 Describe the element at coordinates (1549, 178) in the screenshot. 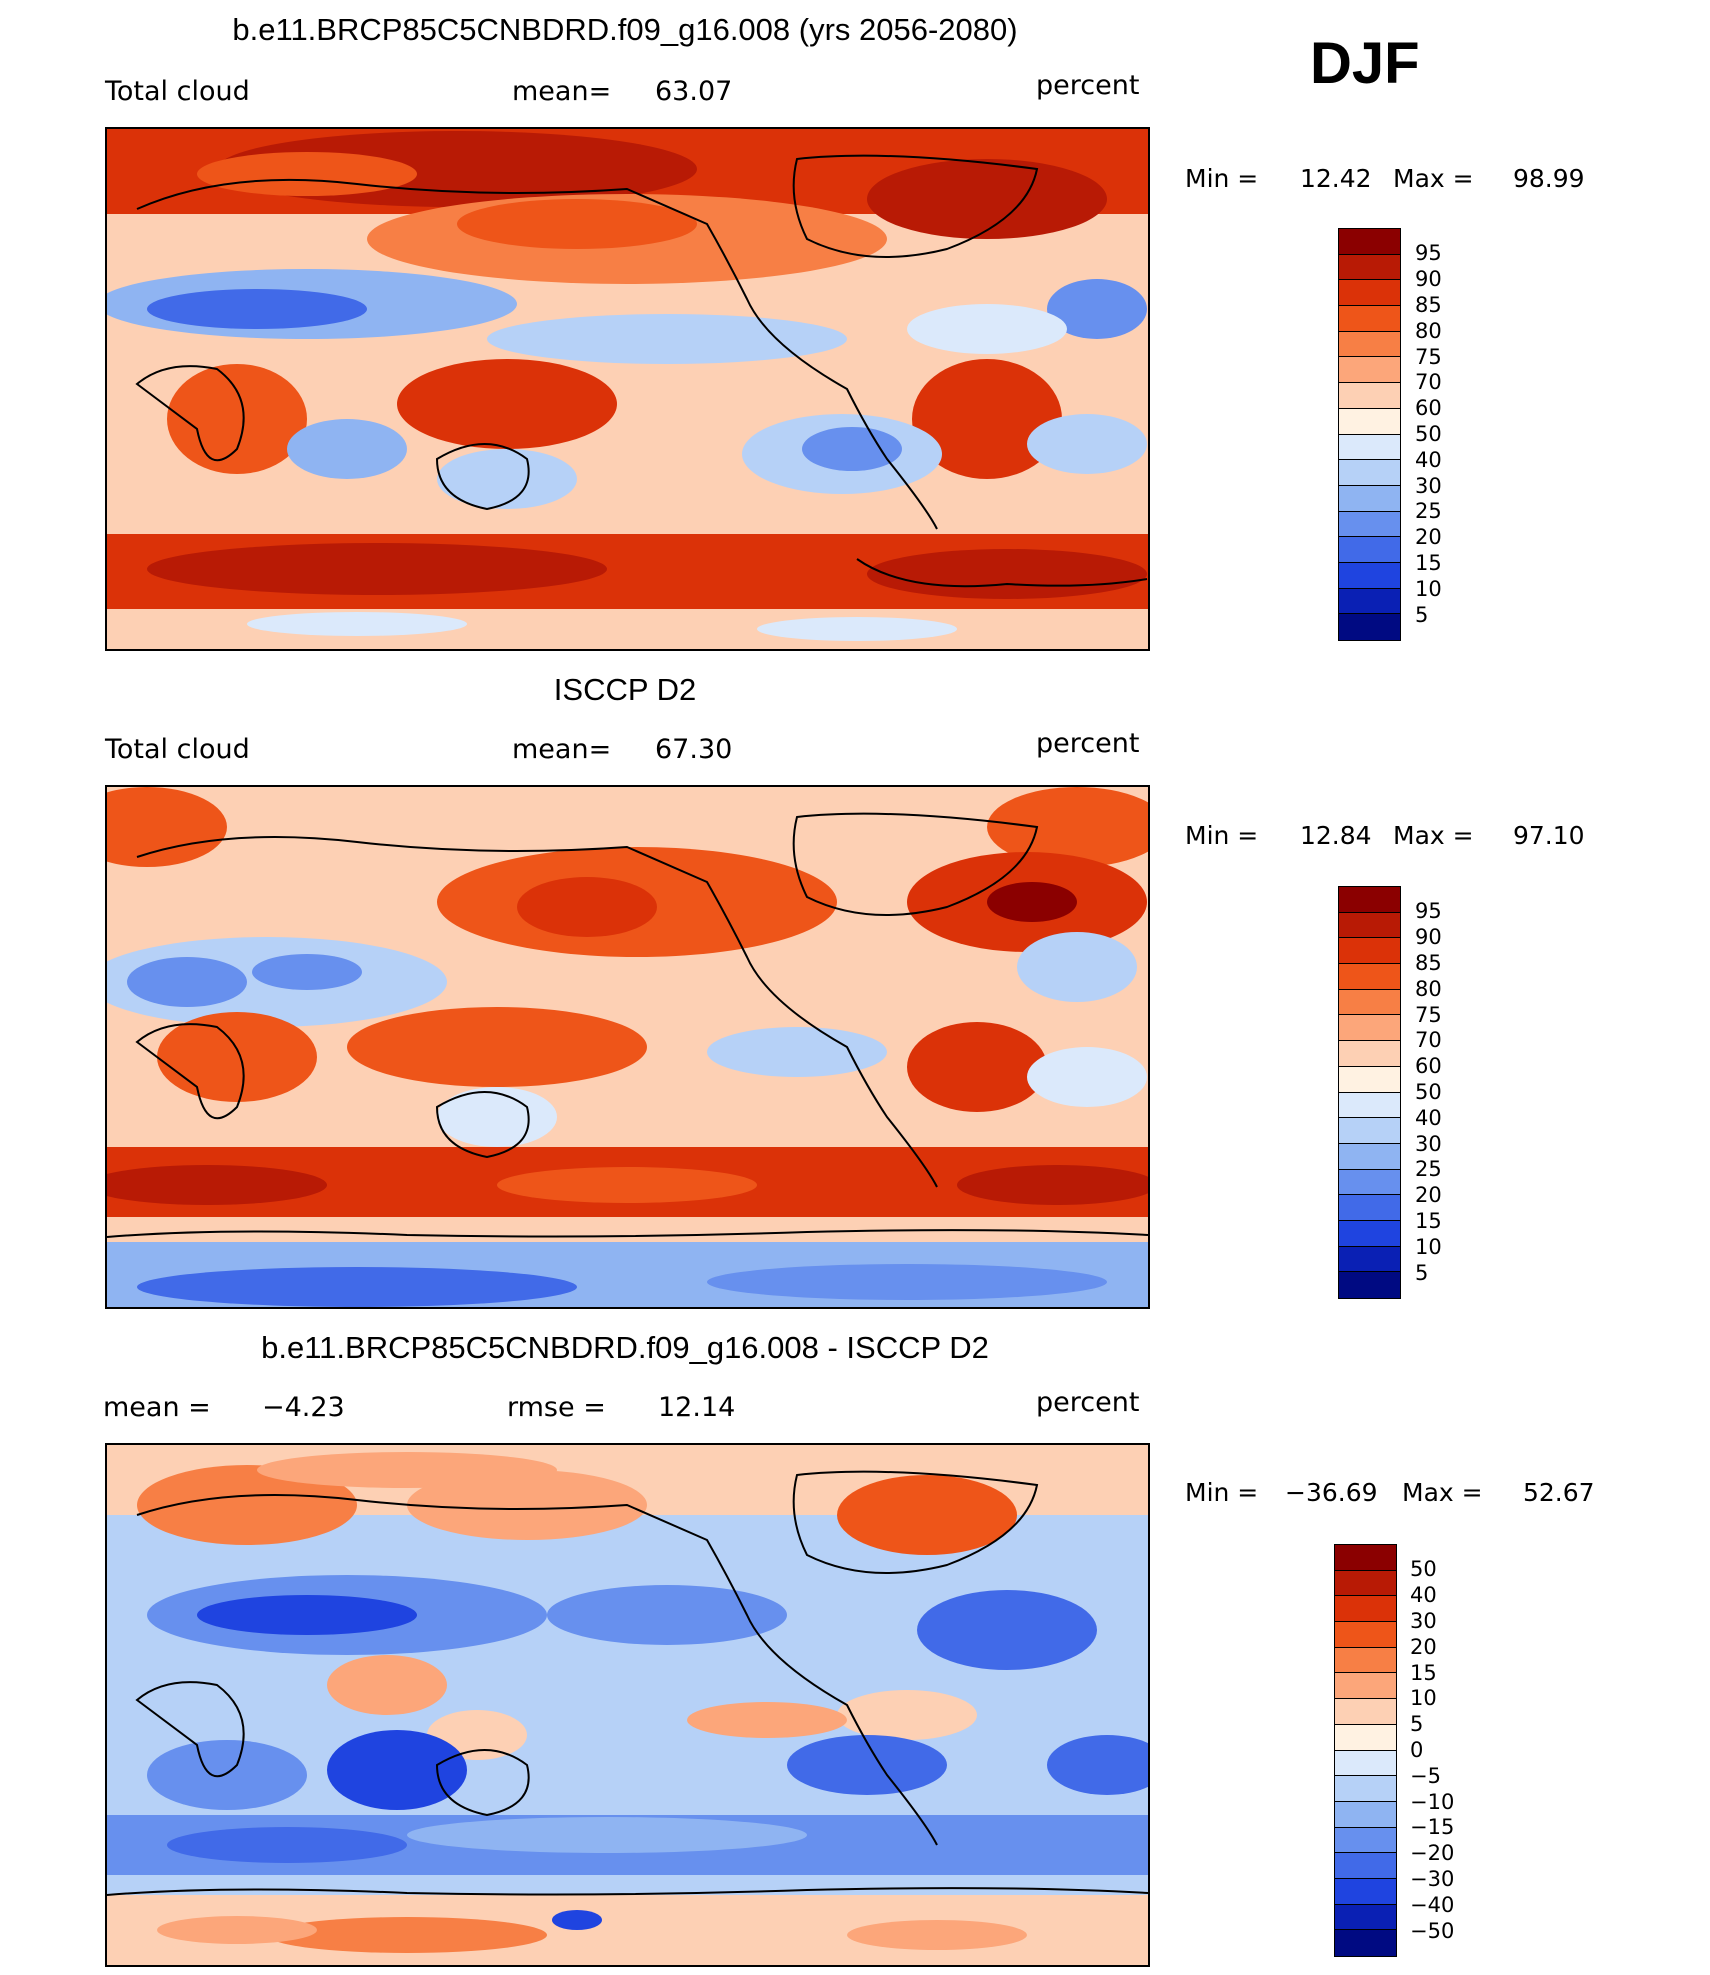

I see `panel1-max-value: 98.99` at that location.